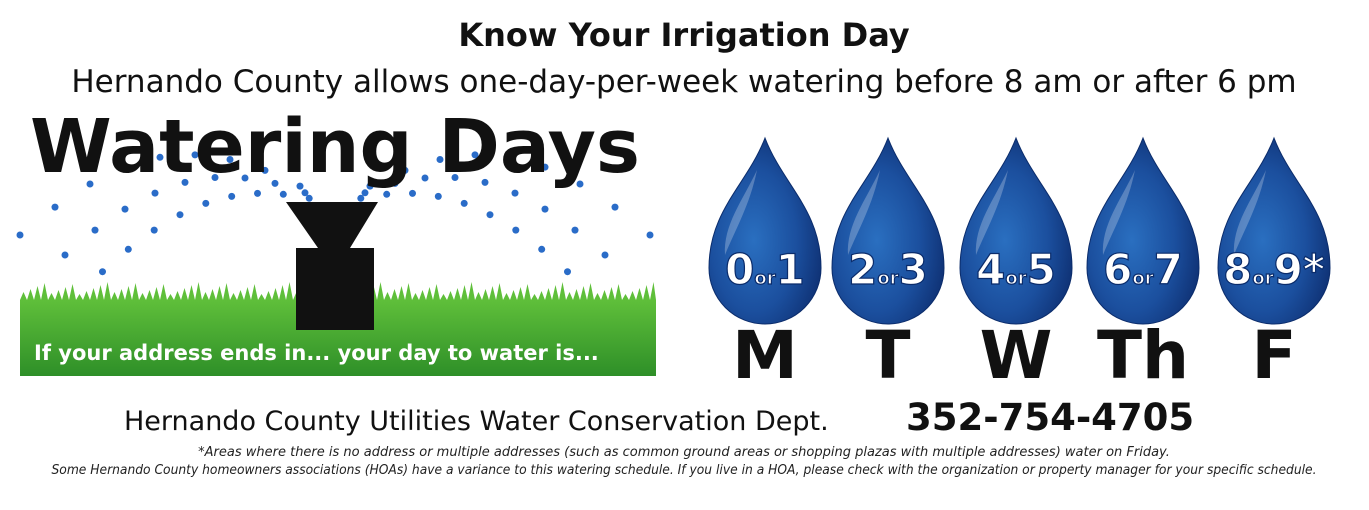 This screenshot has width=1369, height=510. What do you see at coordinates (1168, 269) in the screenshot?
I see `digit: 7` at bounding box center [1168, 269].